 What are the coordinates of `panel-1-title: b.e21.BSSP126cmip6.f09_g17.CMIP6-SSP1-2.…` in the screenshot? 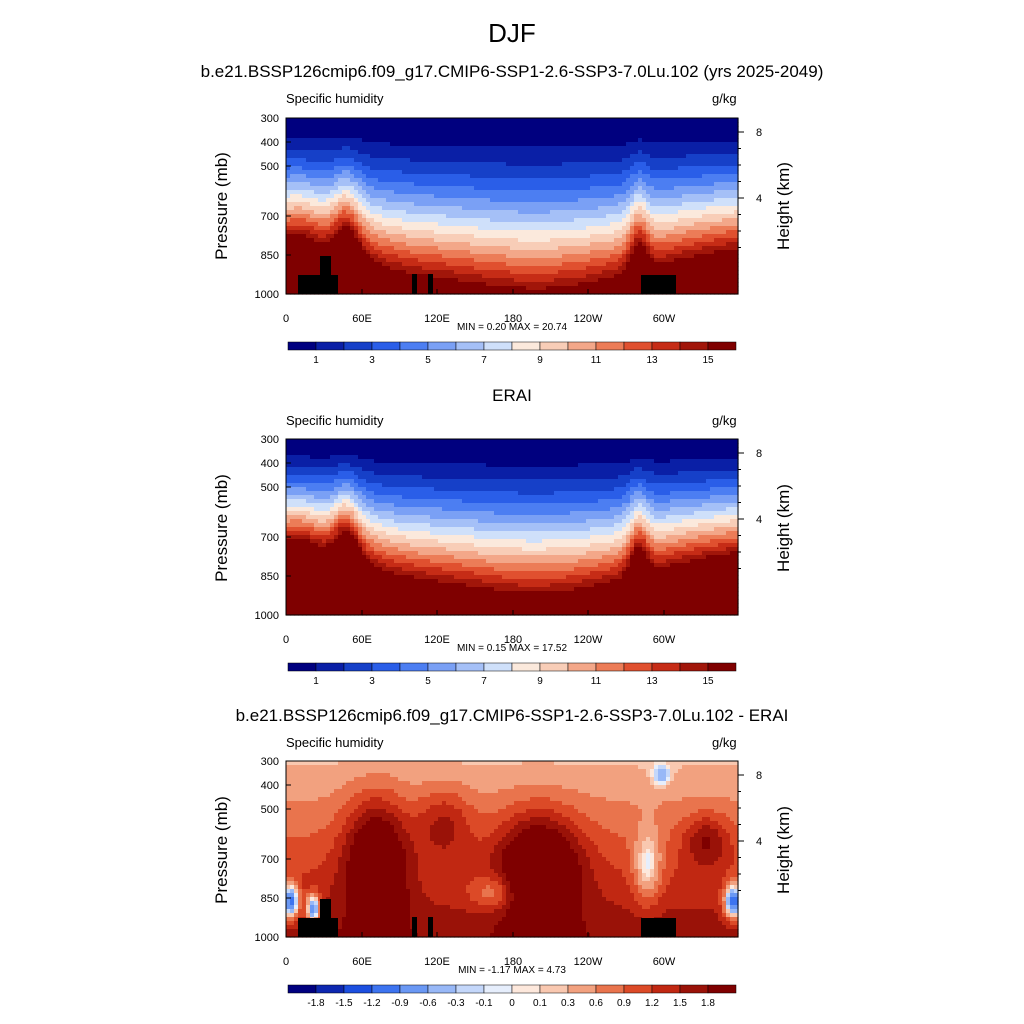 It's located at (512, 71).